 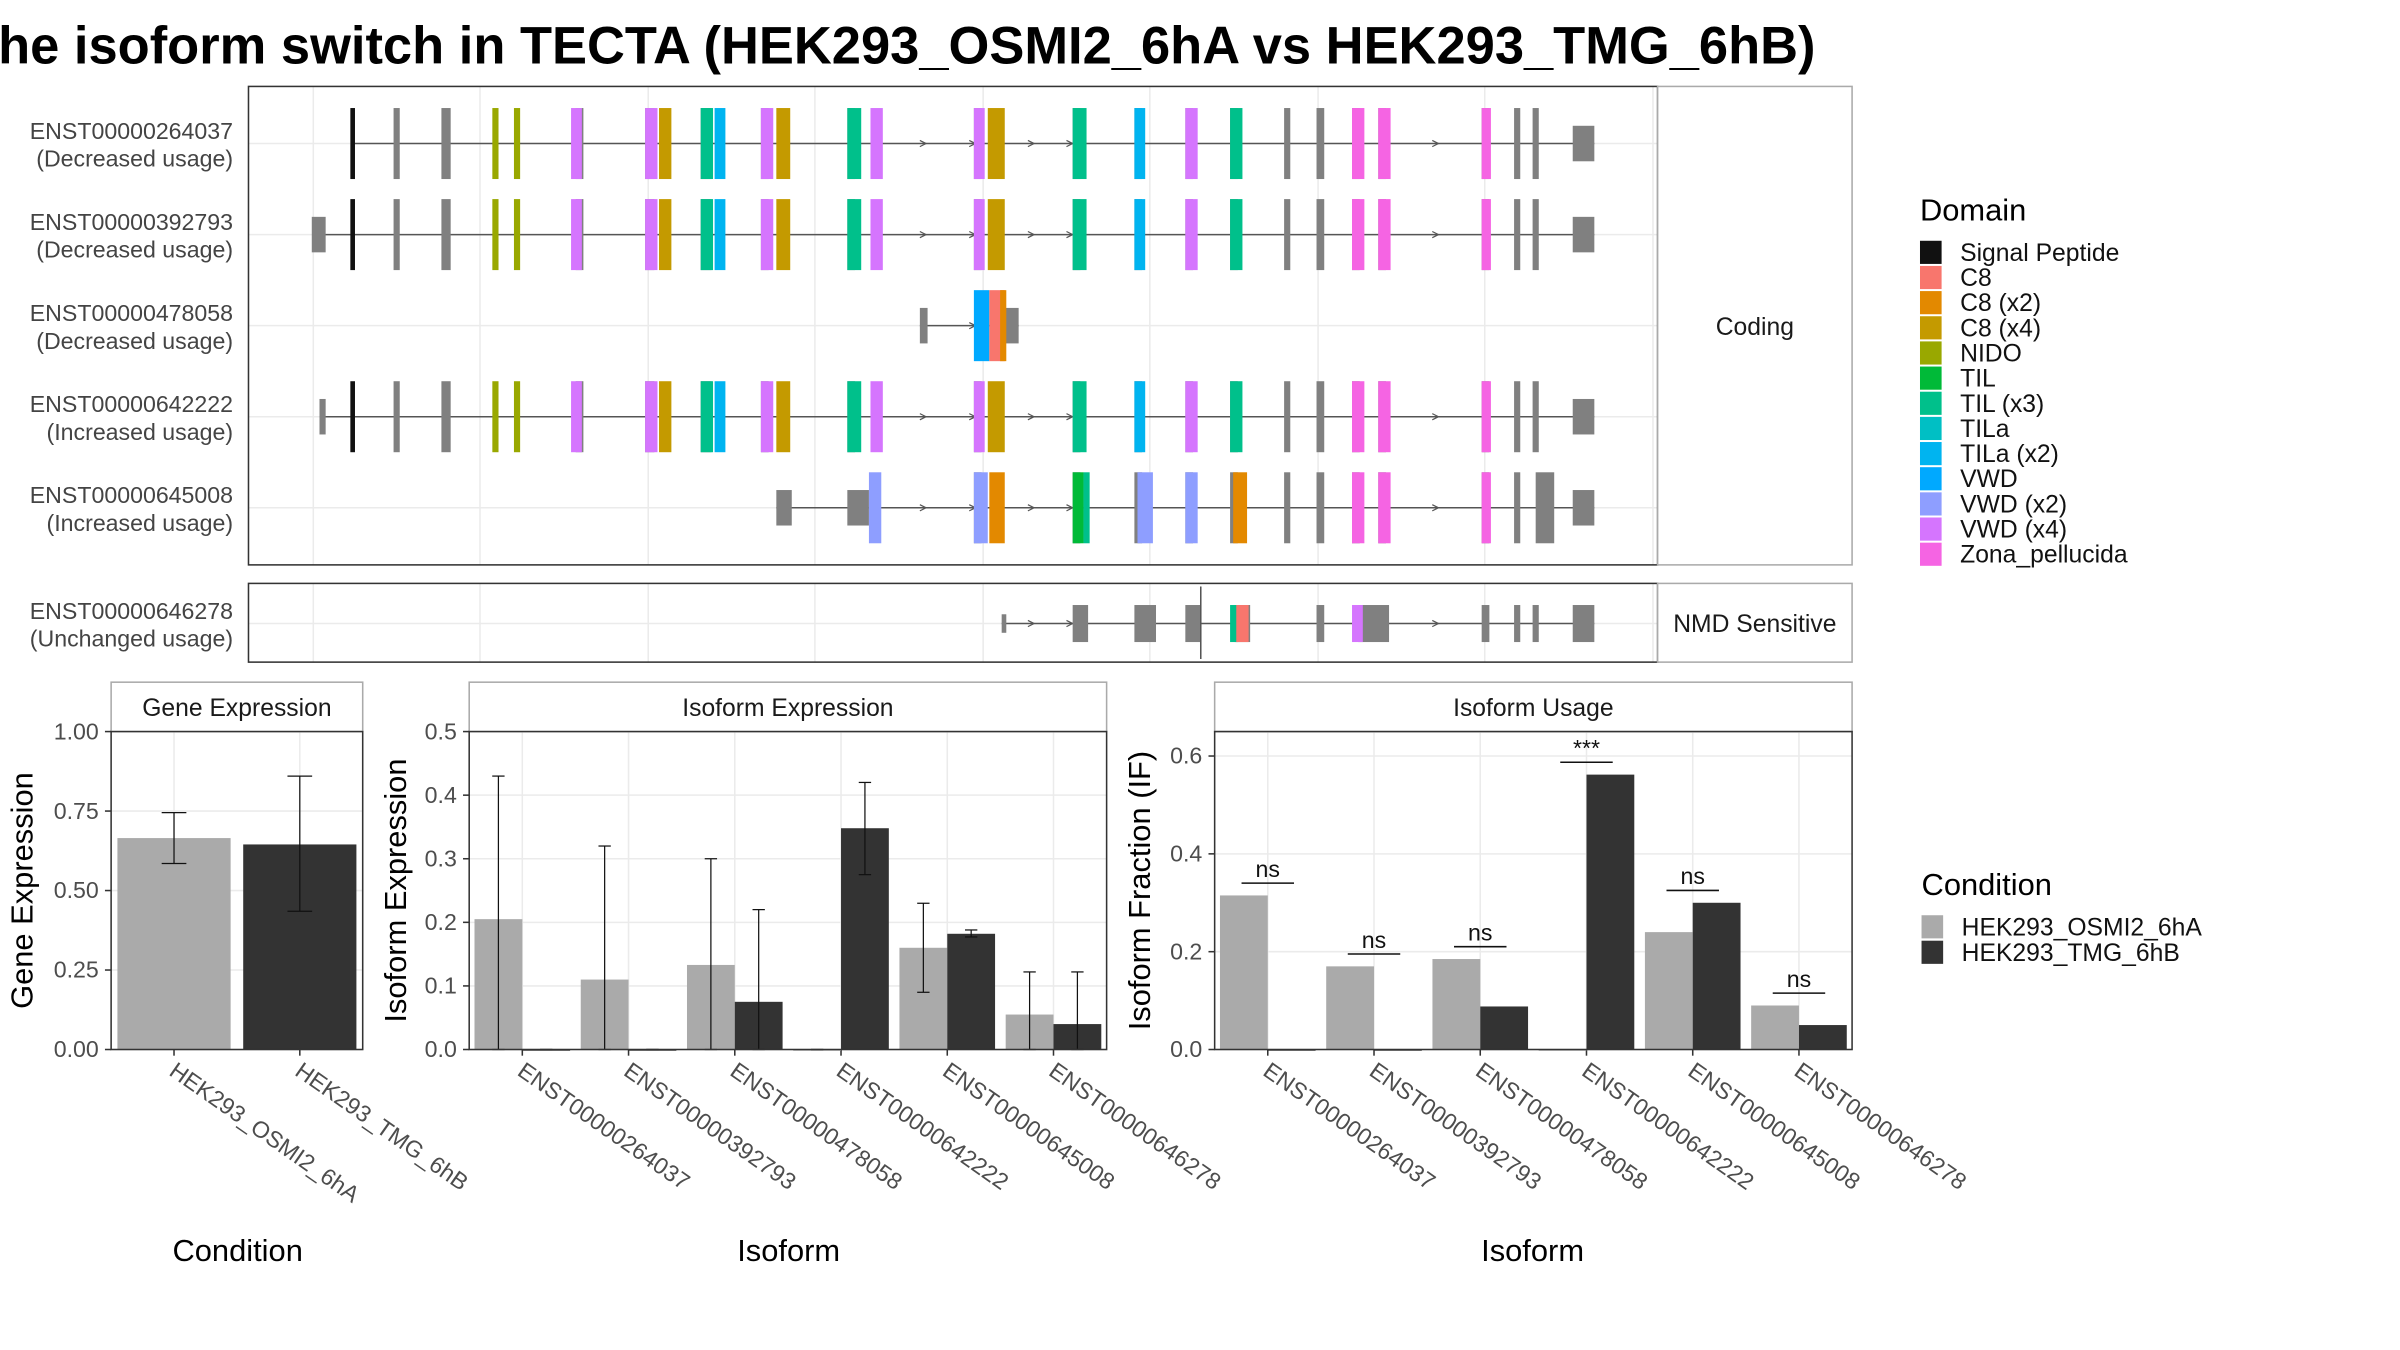 I want to click on condition-legend-title: Condition, so click(x=1987, y=884).